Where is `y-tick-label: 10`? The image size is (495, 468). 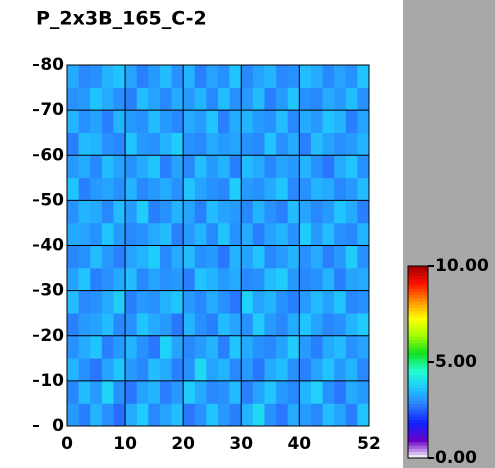
y-tick-label: 10 is located at coordinates (52, 381).